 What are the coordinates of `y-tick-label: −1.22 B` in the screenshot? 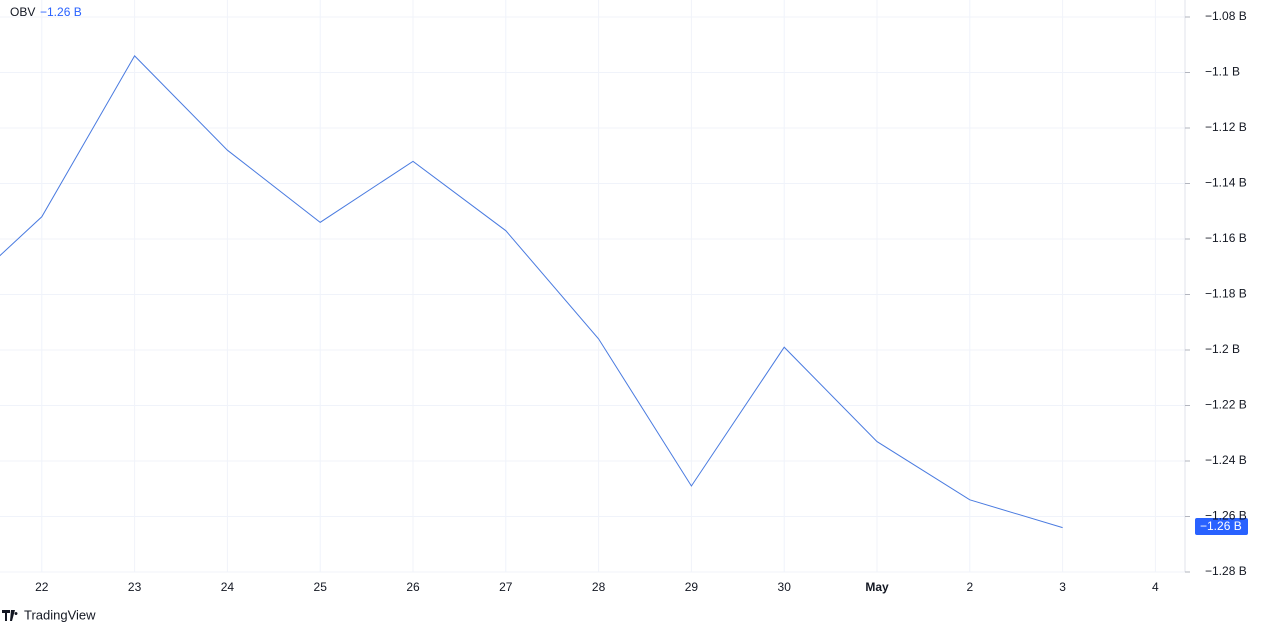 It's located at (1226, 405).